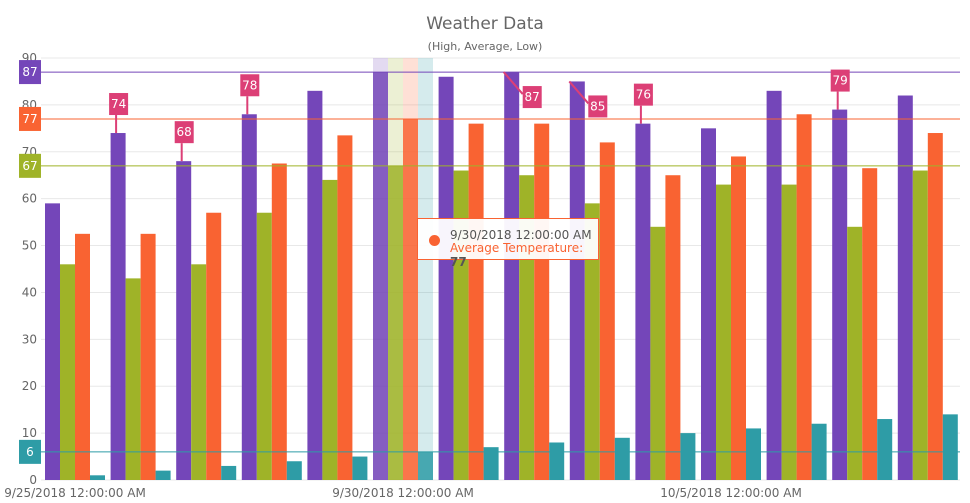 The width and height of the screenshot is (970, 503). What do you see at coordinates (75, 493) in the screenshot?
I see `x-tick-label: 9/25/2018 12:00:00 AM` at bounding box center [75, 493].